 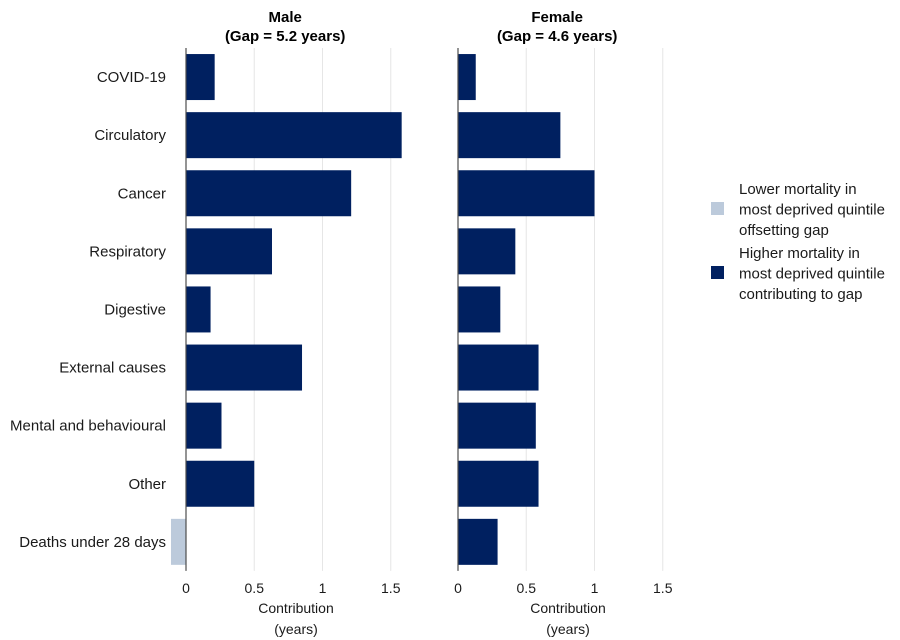 I want to click on category-label: Cancer, so click(x=142, y=193).